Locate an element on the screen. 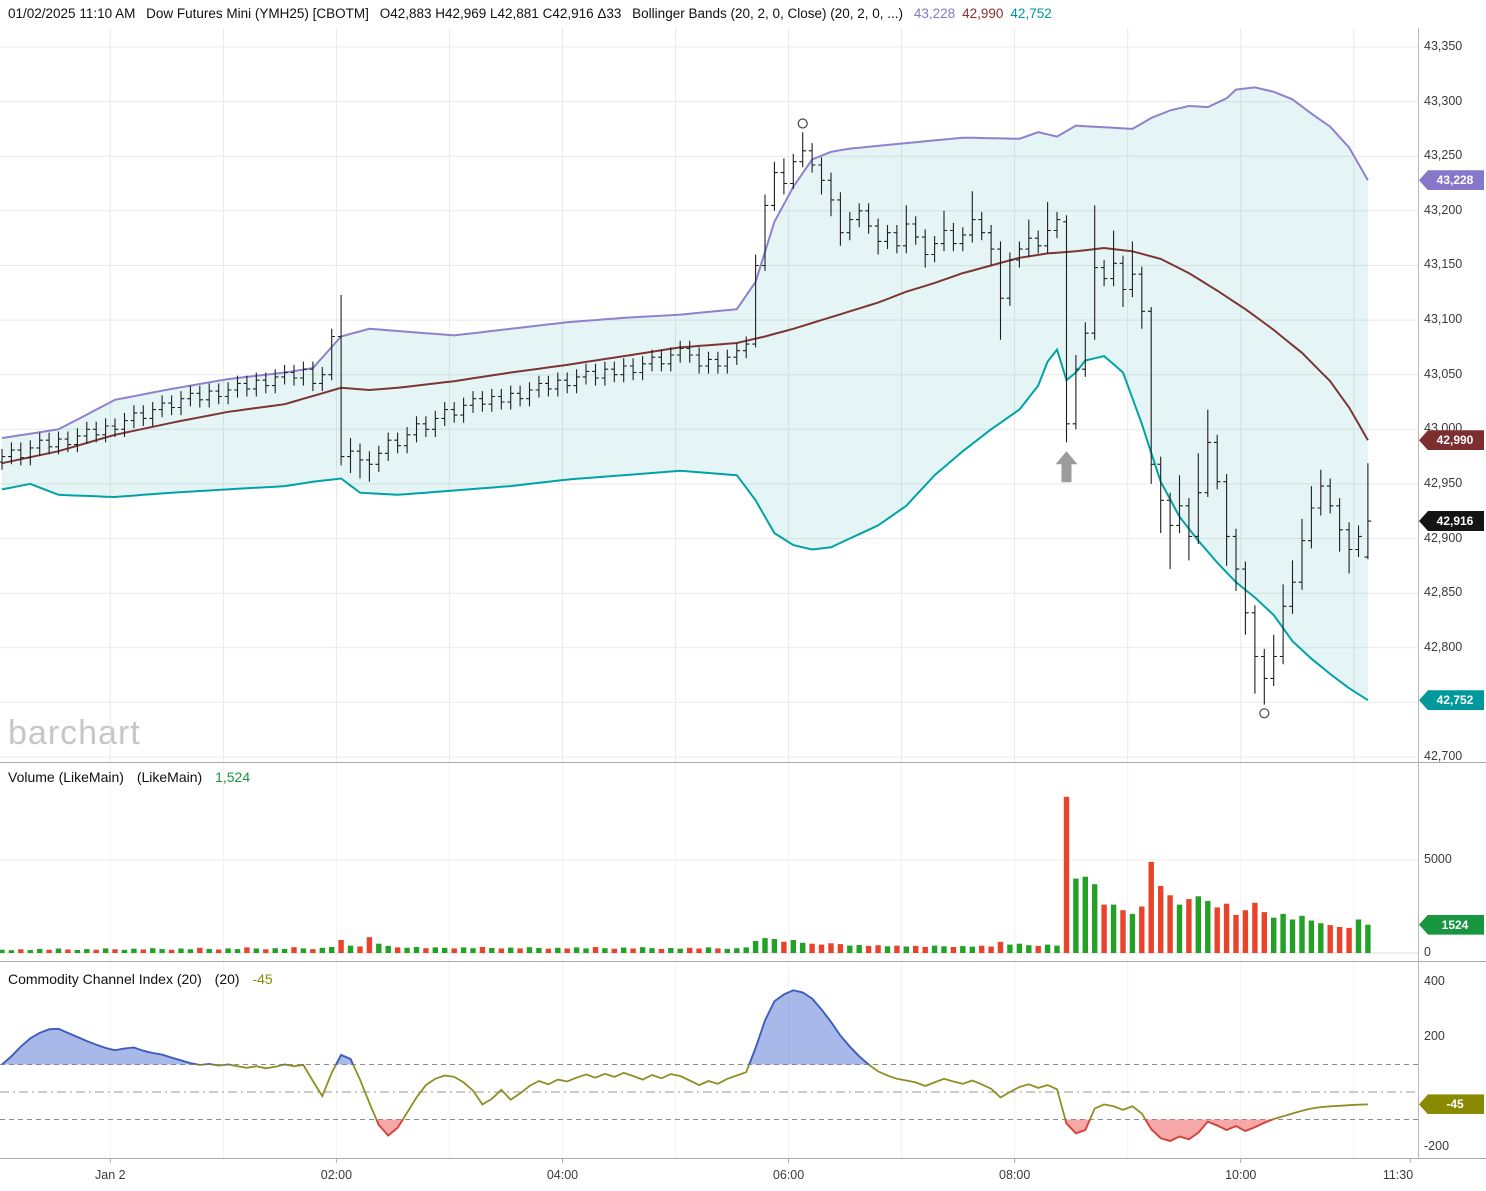 The height and width of the screenshot is (1191, 1486). header-band-value: 42,752 is located at coordinates (1031, 13).